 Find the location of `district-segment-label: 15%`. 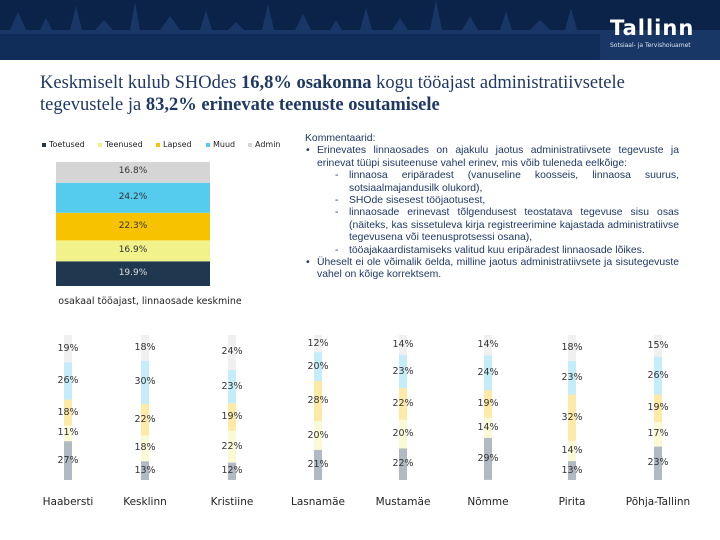

district-segment-label: 15% is located at coordinates (658, 345).